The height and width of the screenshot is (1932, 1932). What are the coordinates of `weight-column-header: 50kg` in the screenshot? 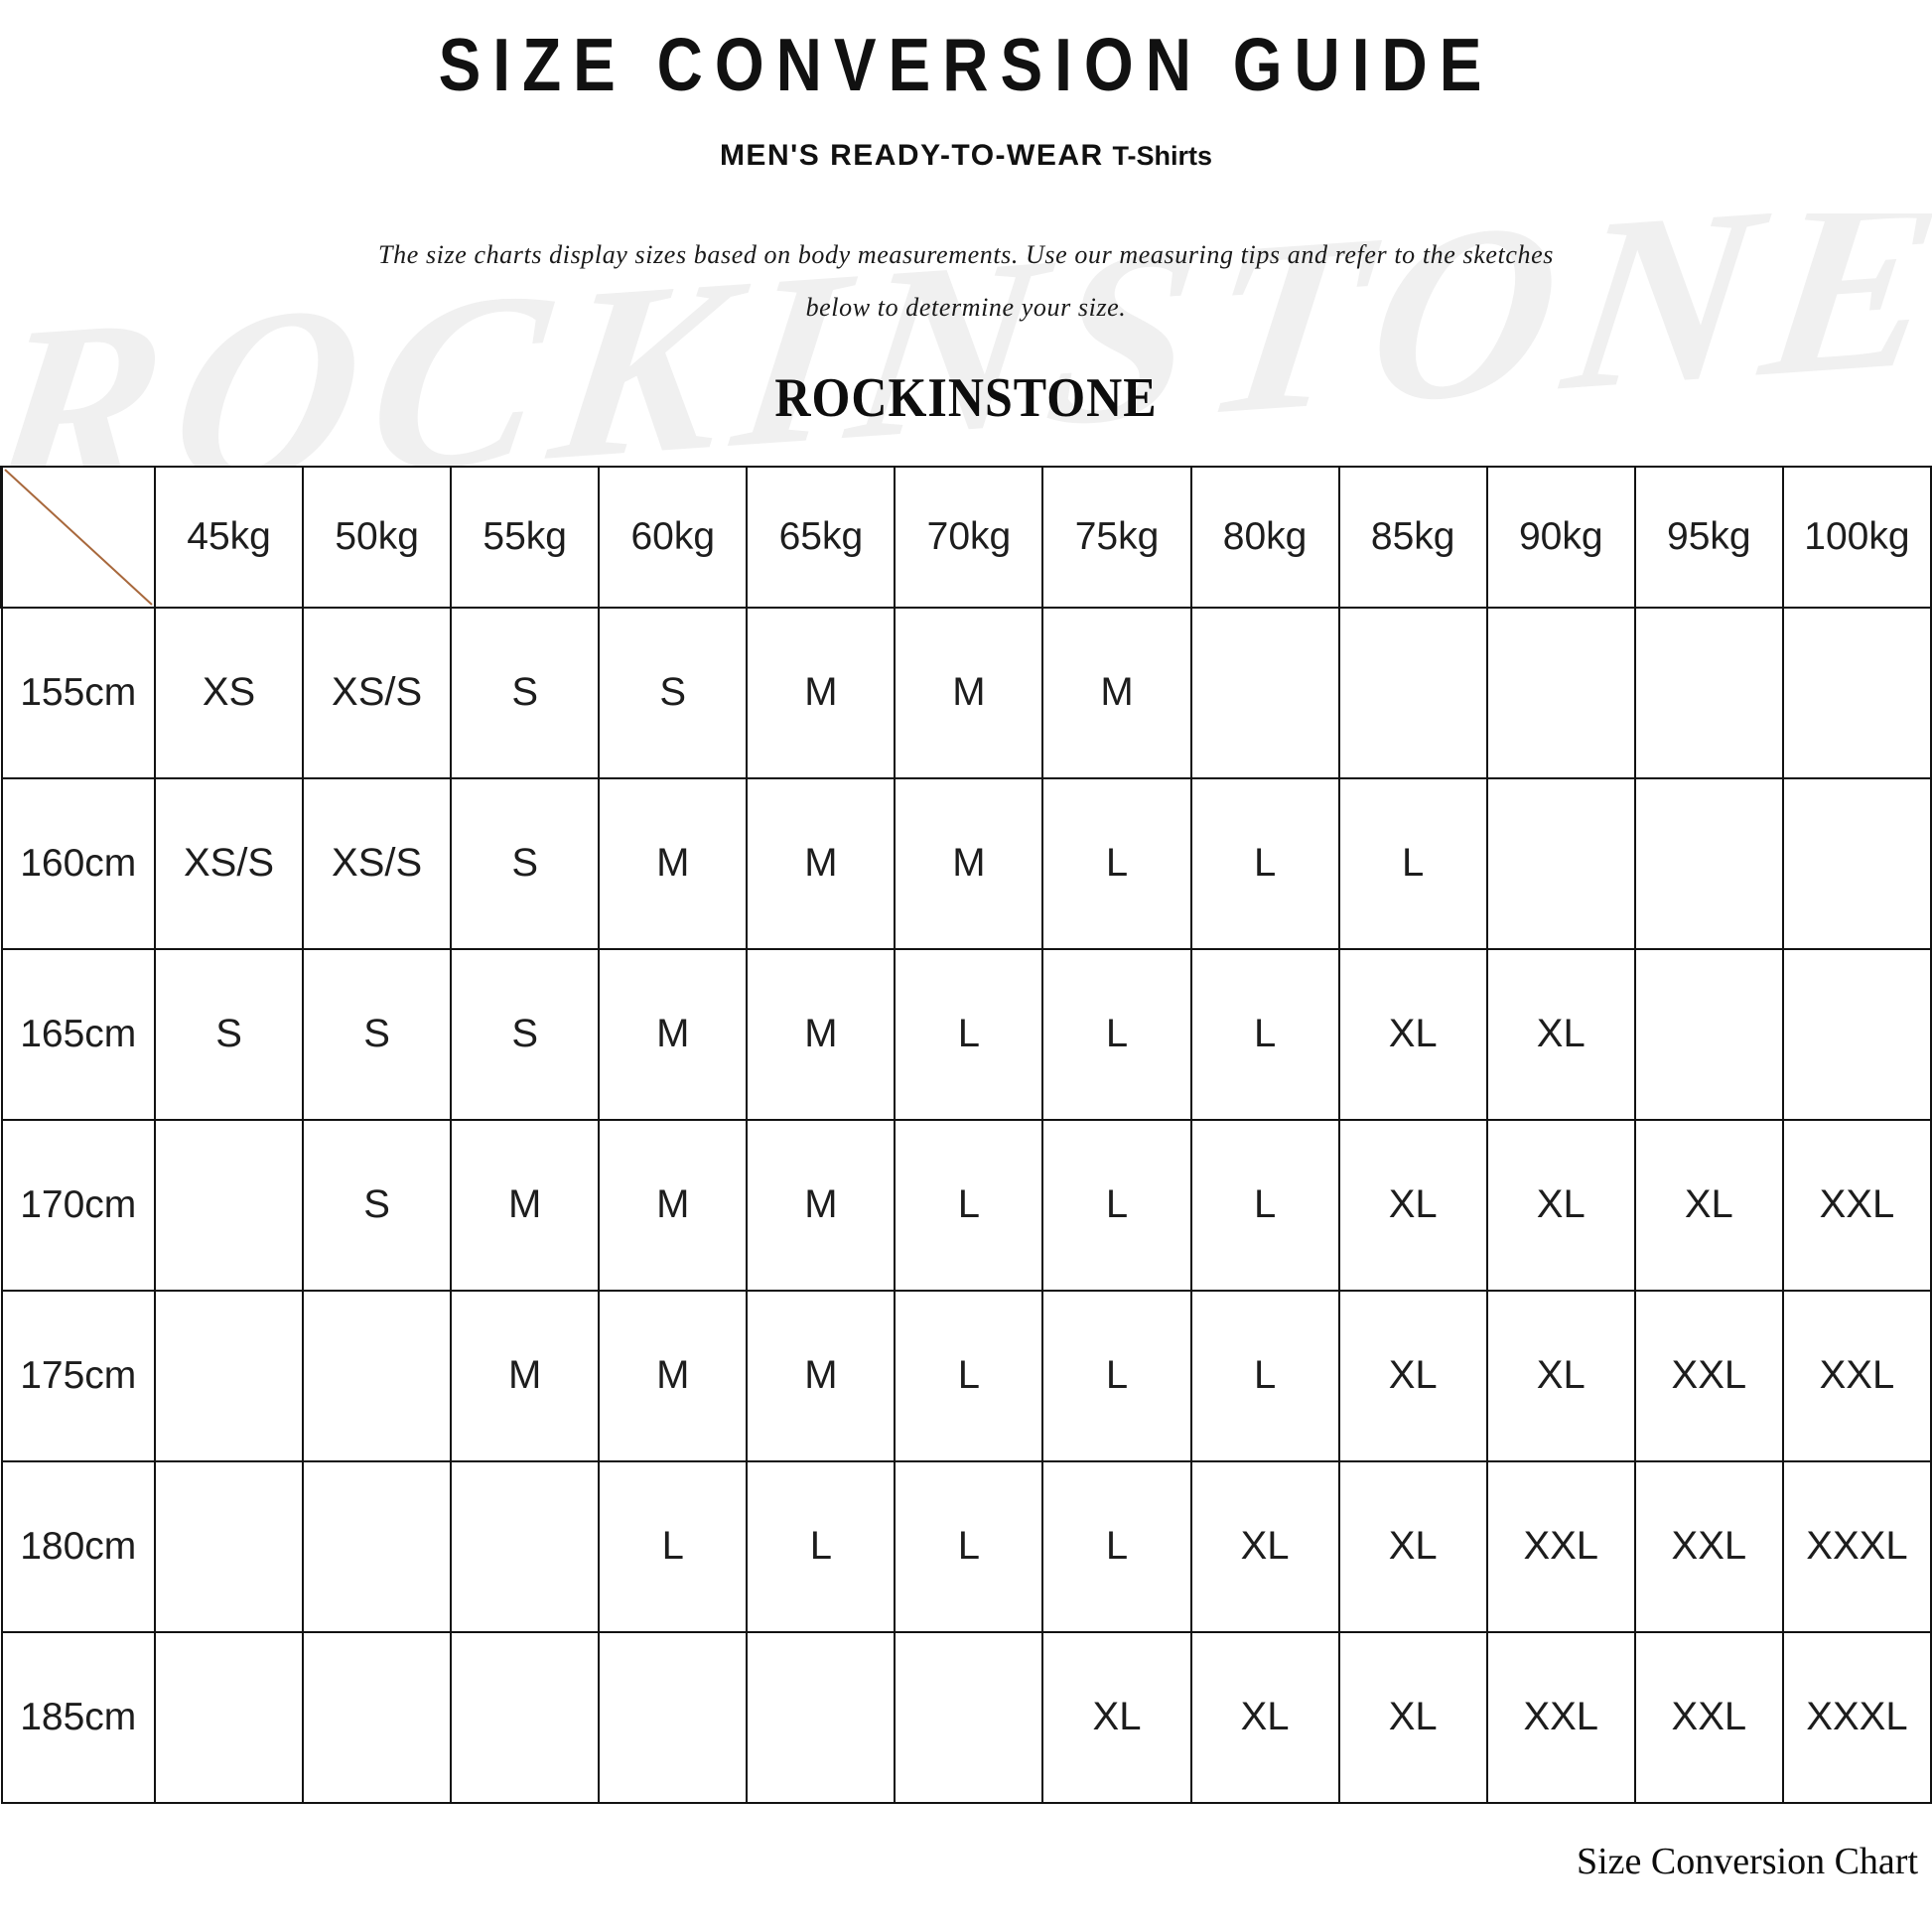 It's located at (377, 537).